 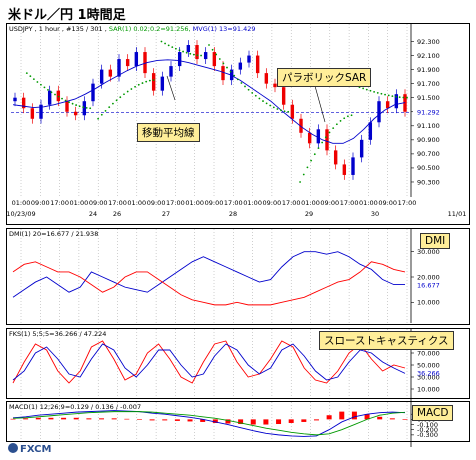 I want to click on price-tick-label: 91.900, so click(x=428, y=70).